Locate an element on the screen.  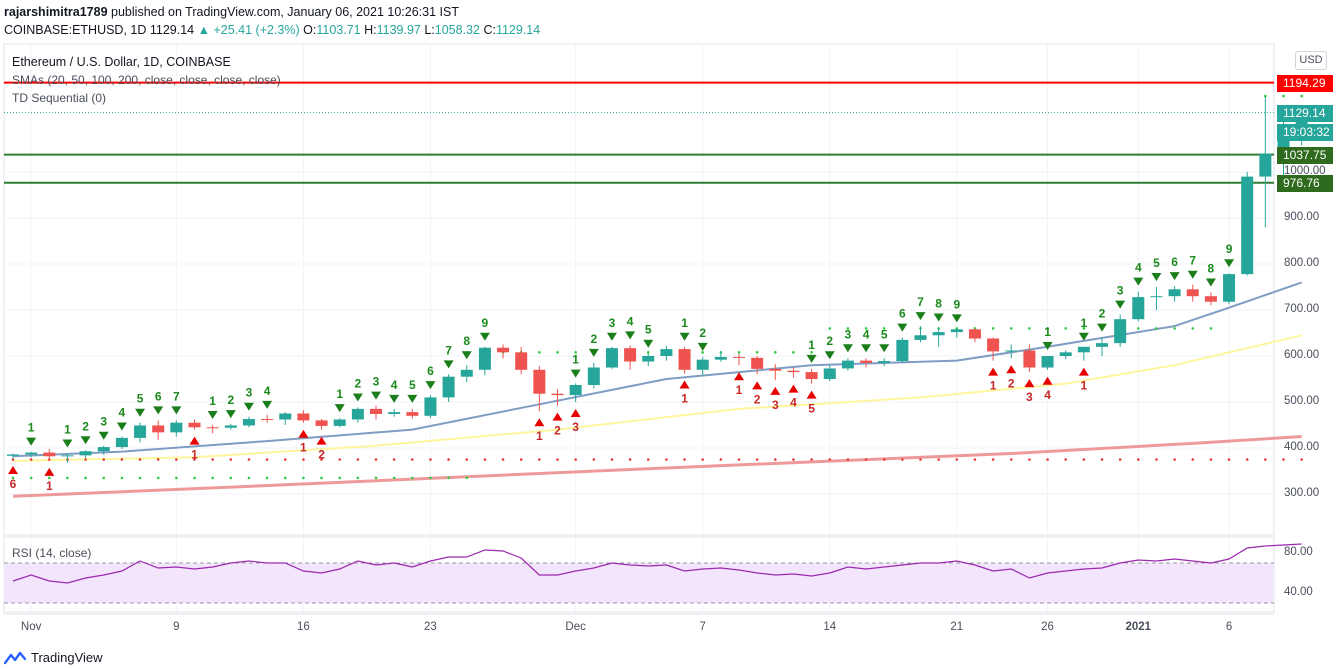
td-buy-count: 1 is located at coordinates (303, 448).